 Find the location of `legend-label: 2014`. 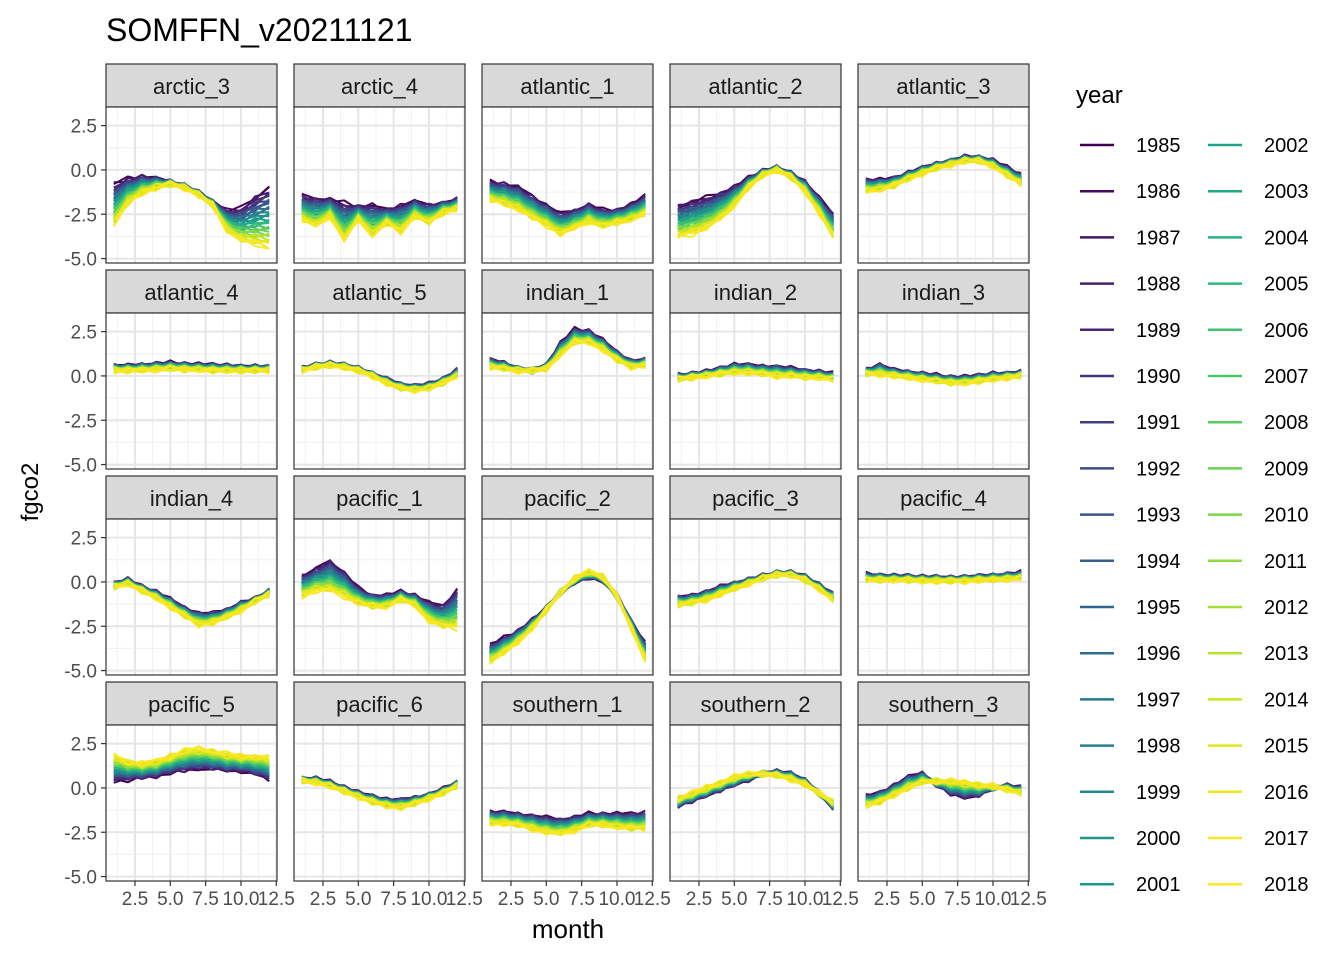

legend-label: 2014 is located at coordinates (1286, 700).